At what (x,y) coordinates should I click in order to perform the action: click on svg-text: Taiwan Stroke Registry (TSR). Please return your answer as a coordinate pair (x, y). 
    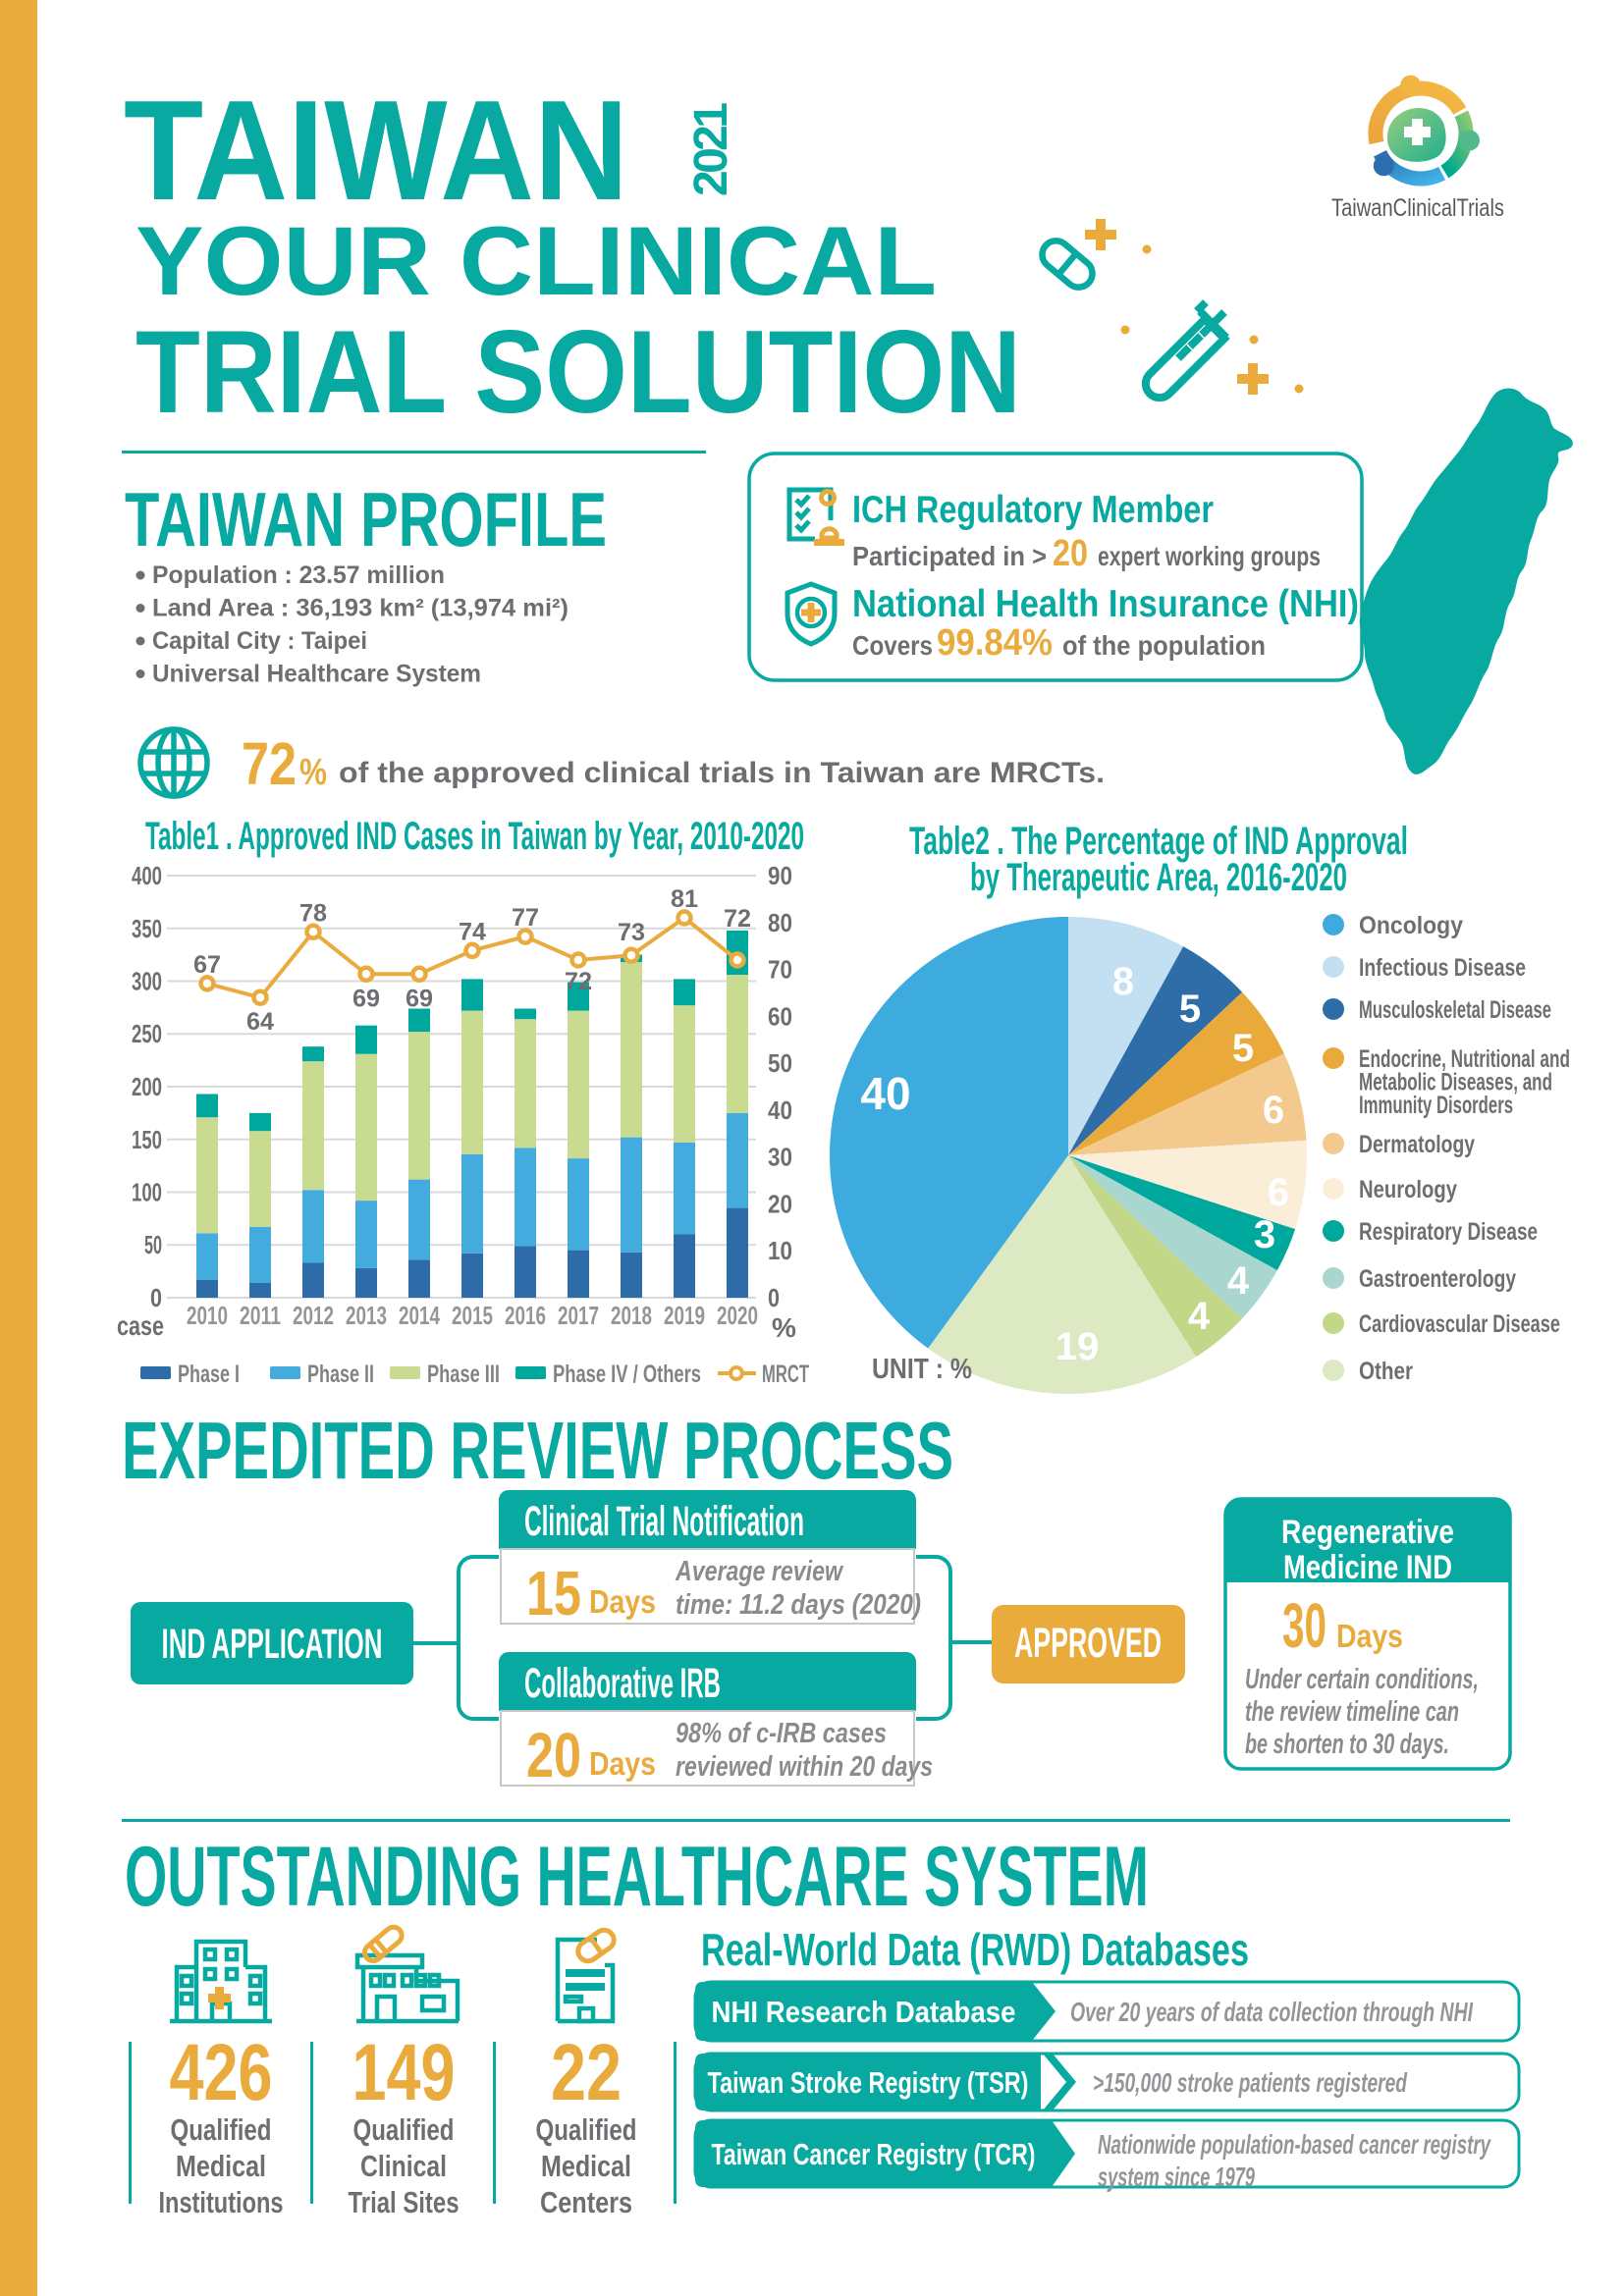
    Looking at the image, I should click on (868, 2082).